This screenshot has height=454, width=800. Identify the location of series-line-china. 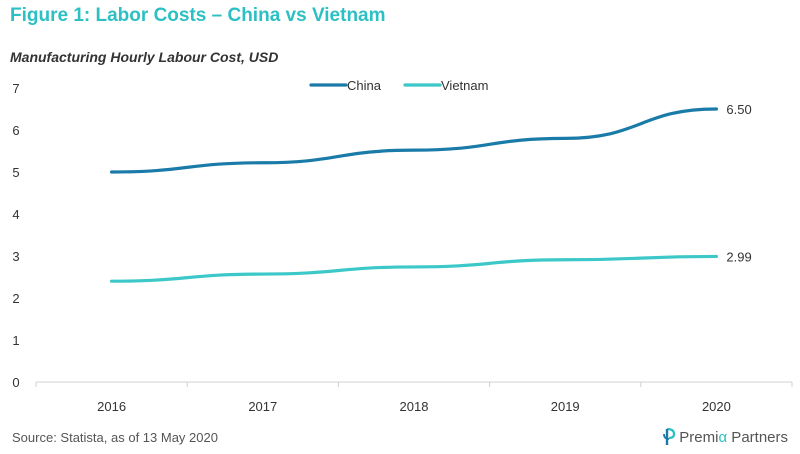
(414, 140).